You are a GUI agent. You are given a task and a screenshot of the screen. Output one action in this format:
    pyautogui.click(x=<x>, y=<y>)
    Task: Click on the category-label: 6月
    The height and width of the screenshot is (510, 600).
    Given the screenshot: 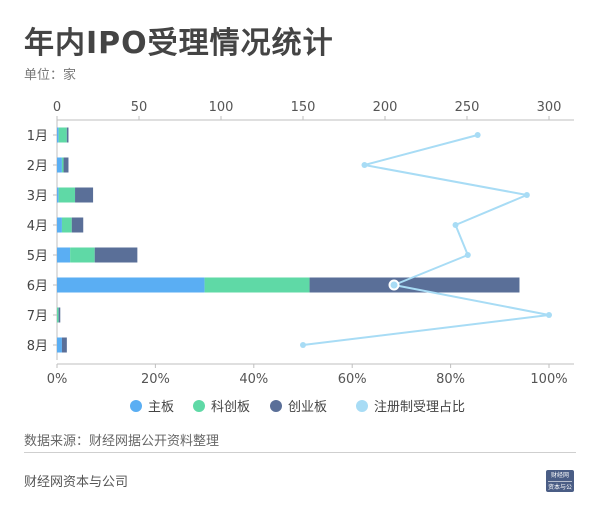 What is the action you would take?
    pyautogui.click(x=37, y=286)
    